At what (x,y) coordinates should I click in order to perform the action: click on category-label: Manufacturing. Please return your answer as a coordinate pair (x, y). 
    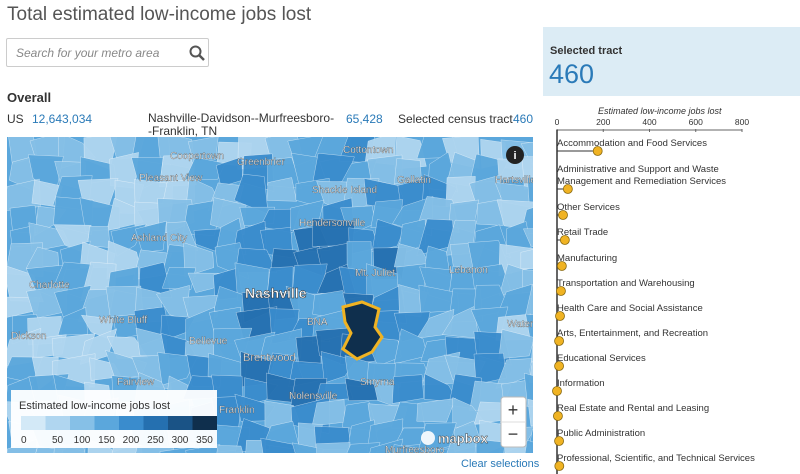
    Looking at the image, I should click on (587, 258).